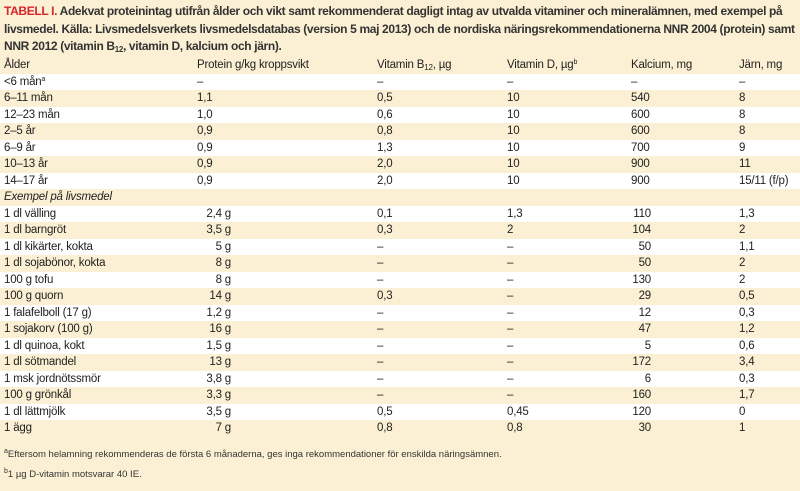 The width and height of the screenshot is (800, 491). What do you see at coordinates (55, 263) in the screenshot?
I see `food-cell: 1 dl sojabönor, kokta` at bounding box center [55, 263].